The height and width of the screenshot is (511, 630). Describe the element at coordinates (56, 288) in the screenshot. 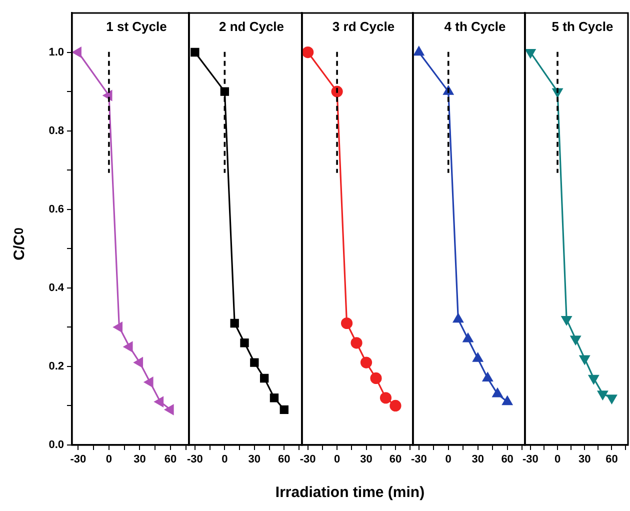

I see `y-tick-label: 0.4` at that location.